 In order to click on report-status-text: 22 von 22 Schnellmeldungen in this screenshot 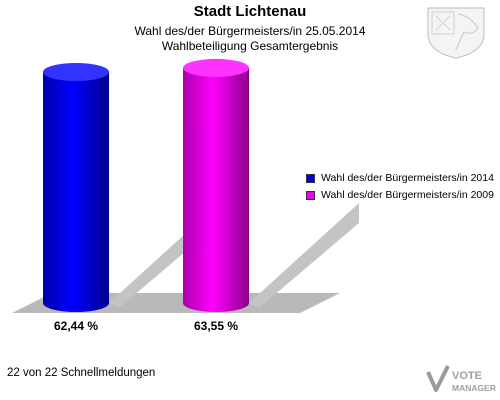, I will do `click(81, 373)`.